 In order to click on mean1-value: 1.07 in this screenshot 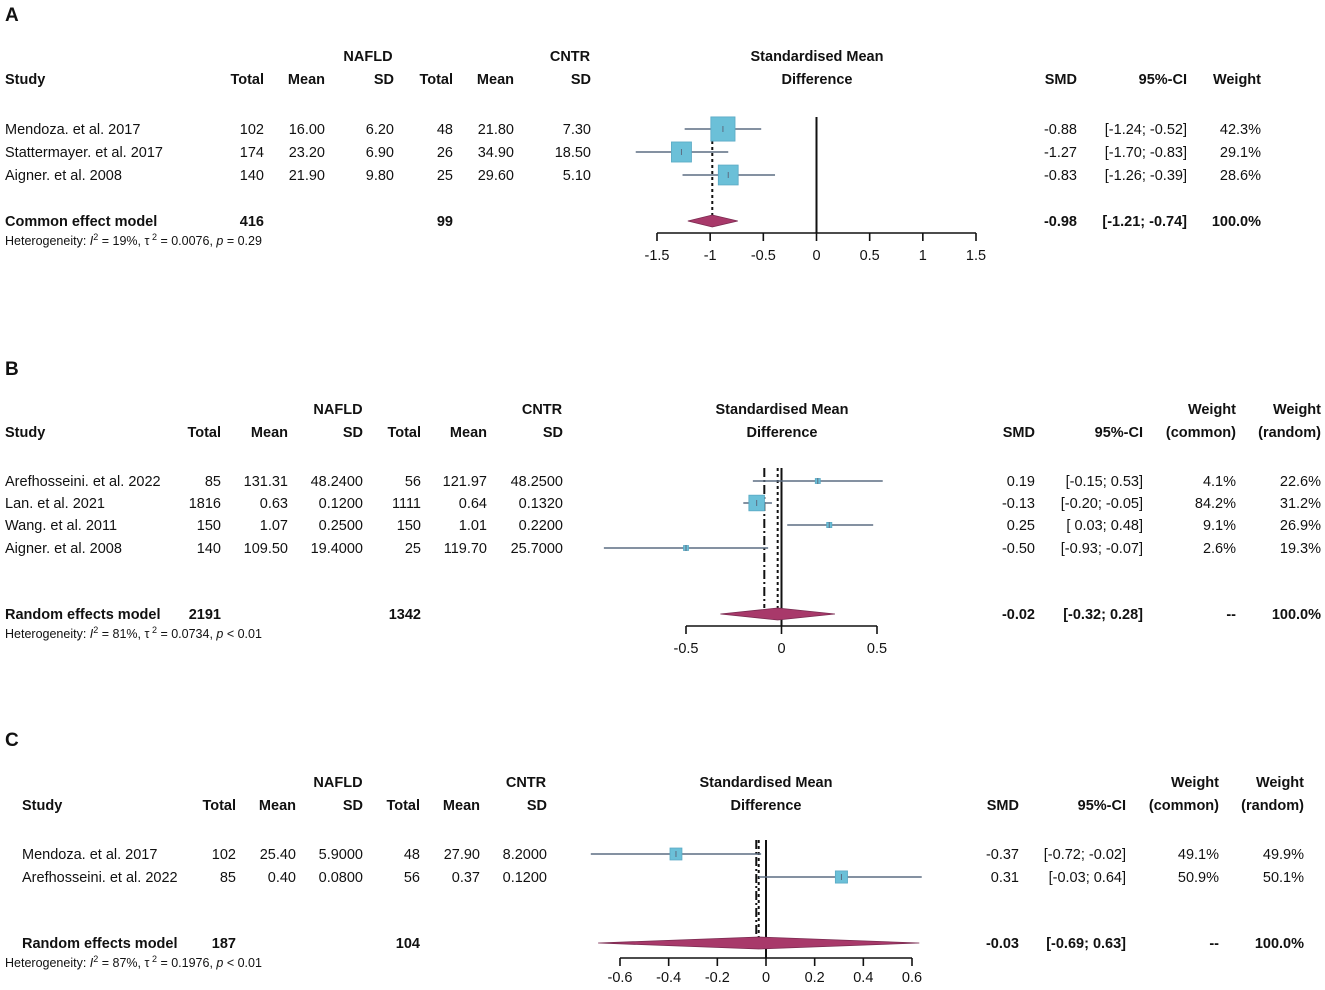, I will do `click(274, 526)`.